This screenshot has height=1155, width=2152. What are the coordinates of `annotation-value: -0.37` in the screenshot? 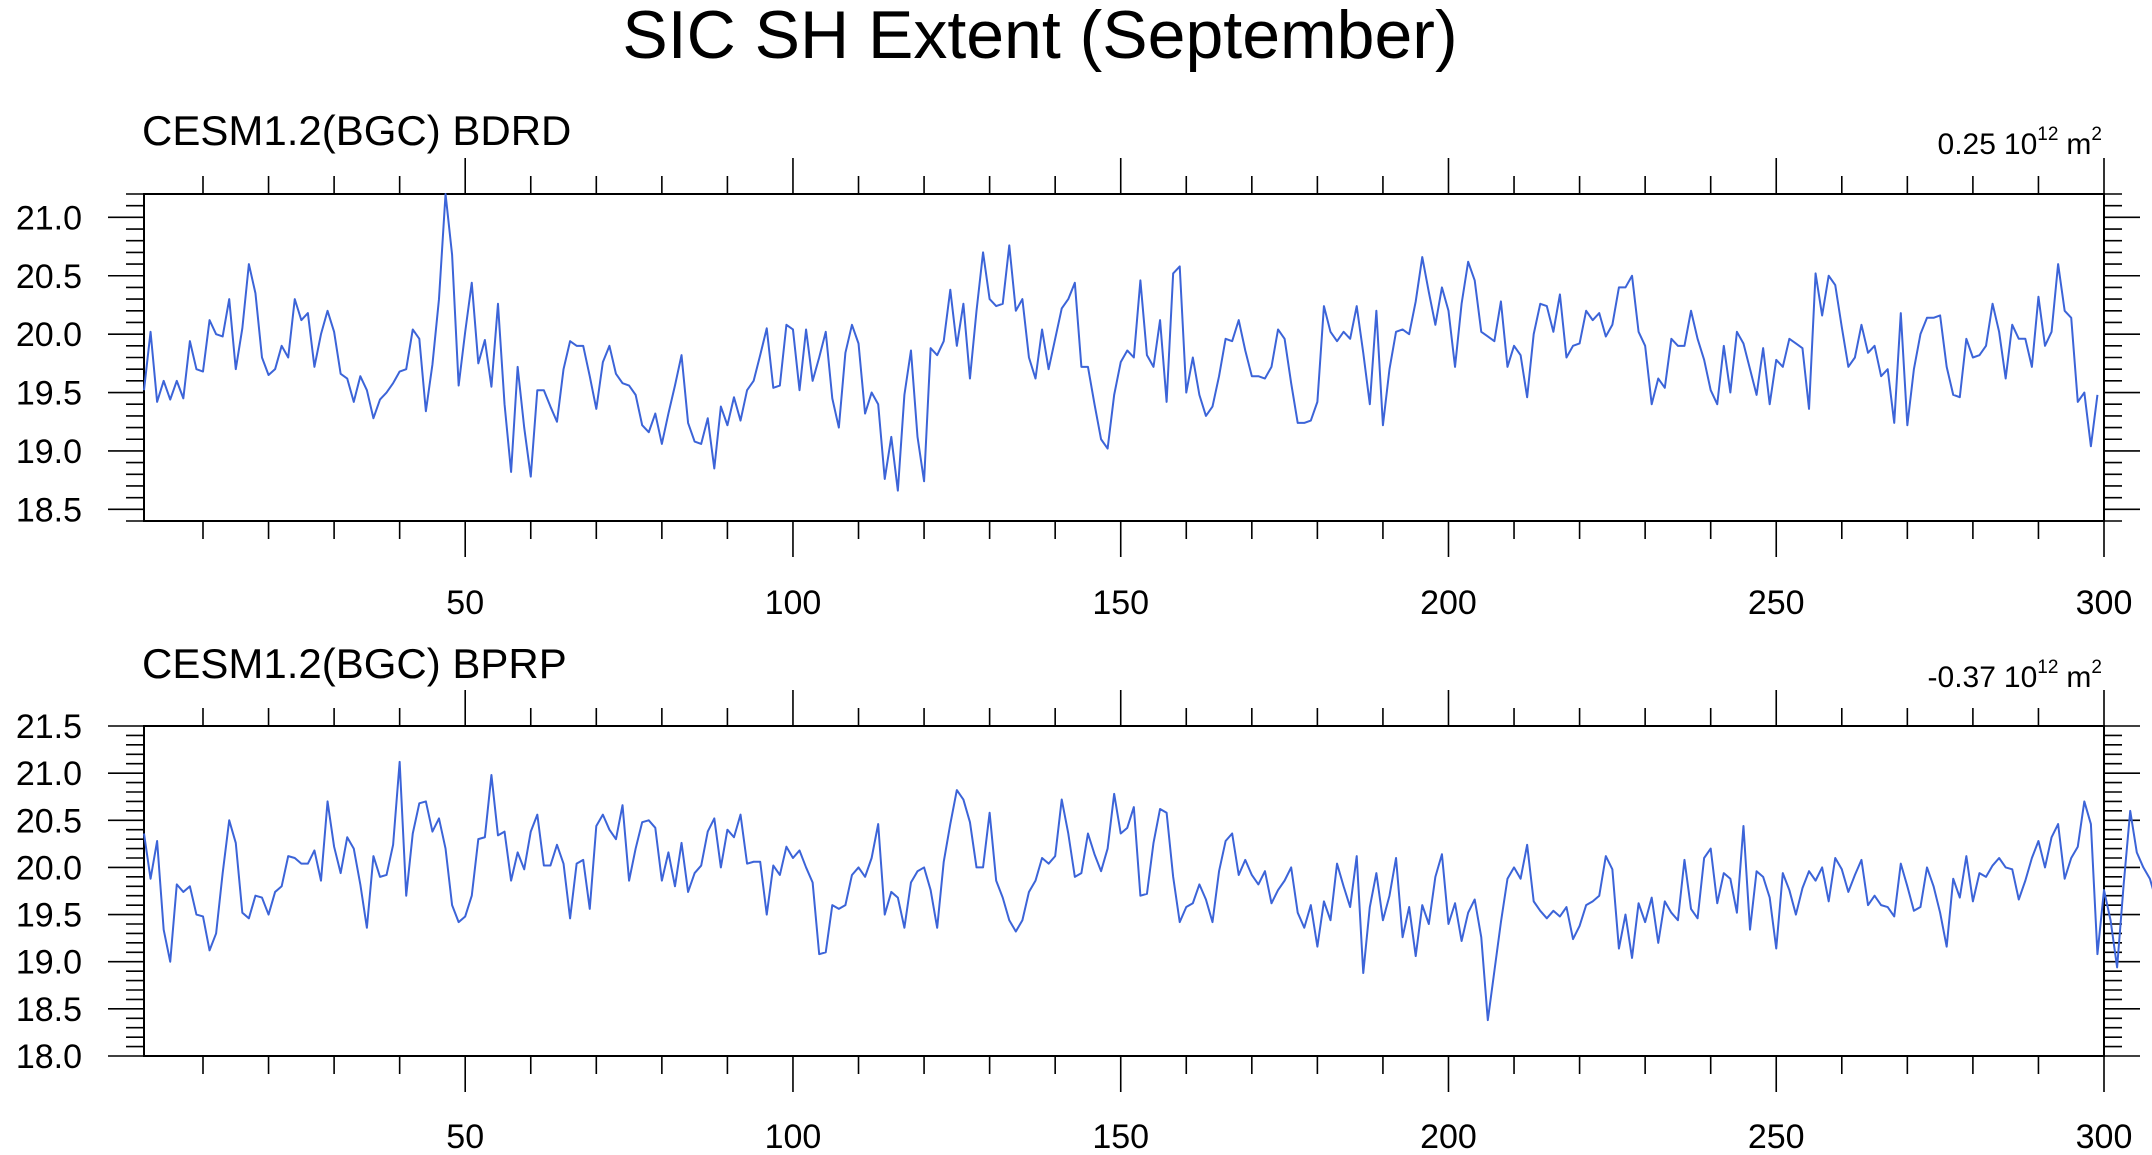 It's located at (1962, 677).